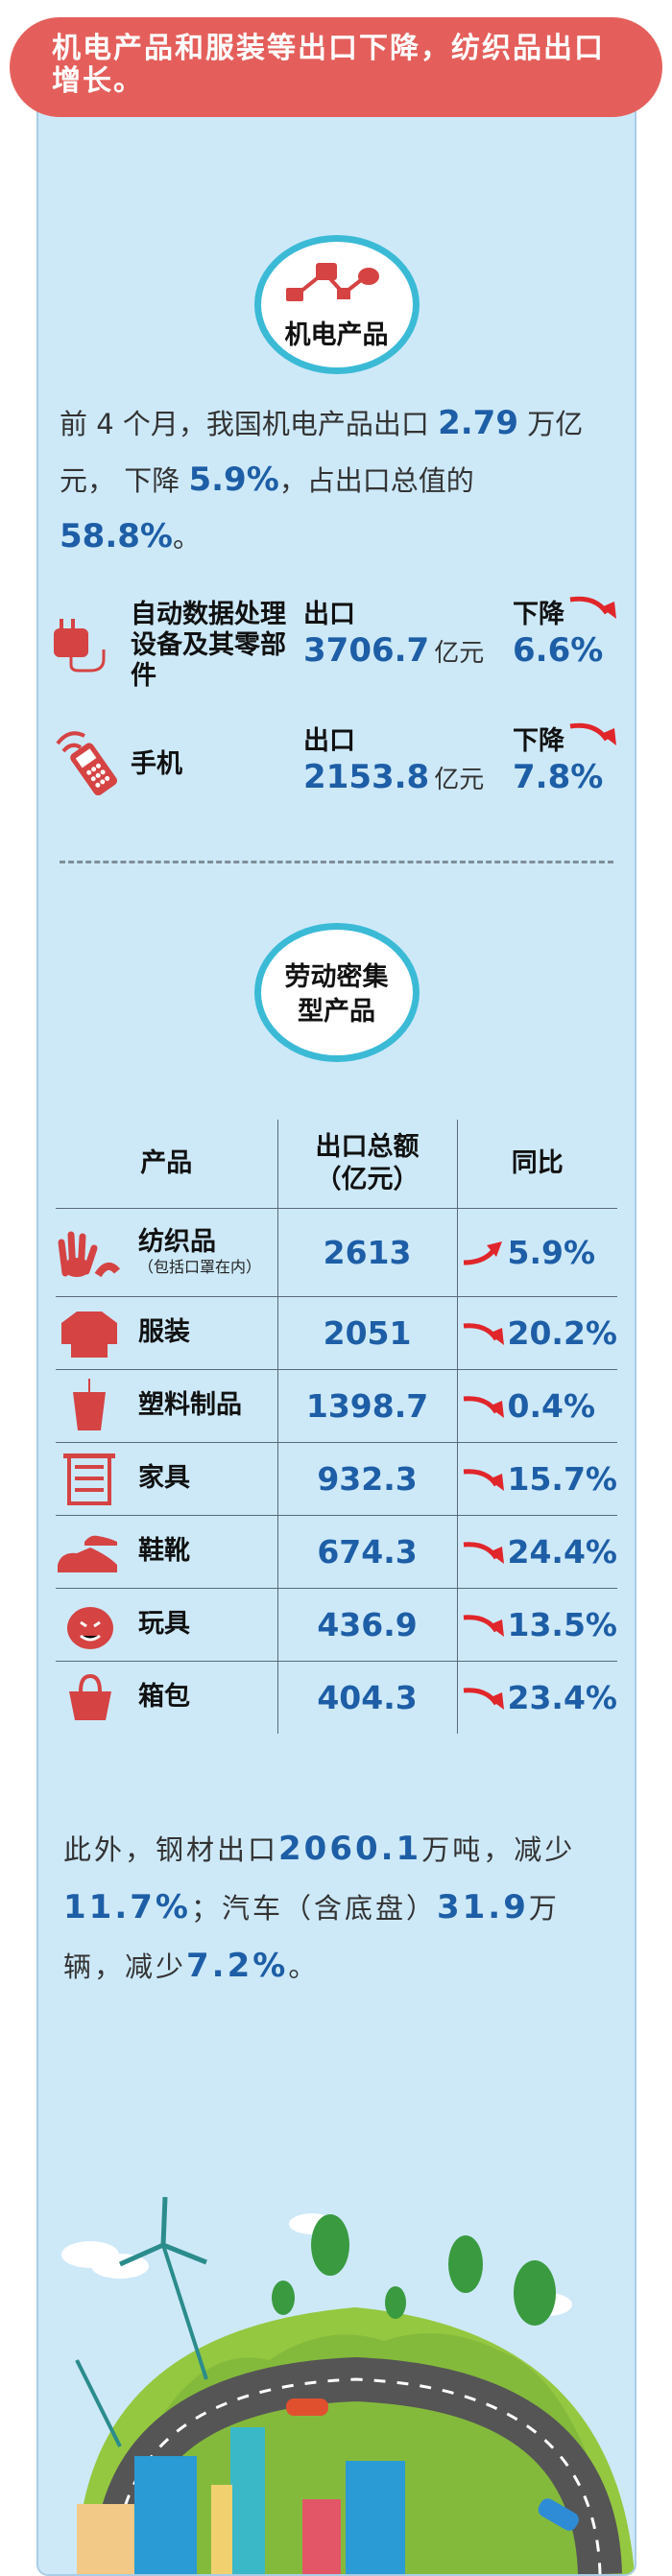 The image size is (672, 2576). Describe the element at coordinates (367, 1164) in the screenshot. I see `header-export-total: 出口总额（亿元）` at that location.